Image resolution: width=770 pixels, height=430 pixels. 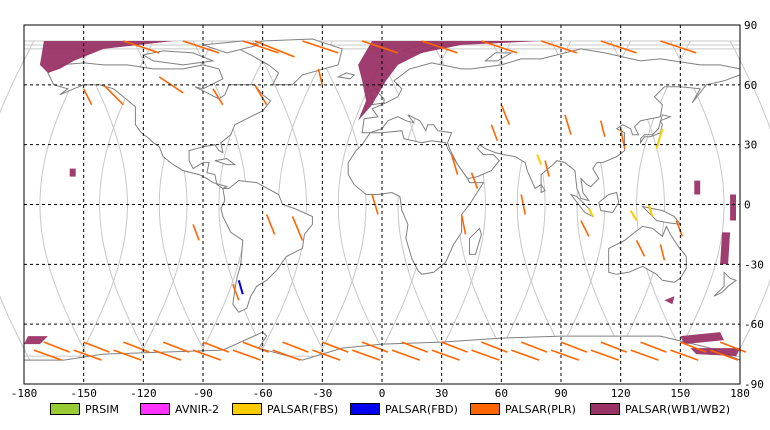 What do you see at coordinates (680, 393) in the screenshot?
I see `lon-tick-label: 150` at bounding box center [680, 393].